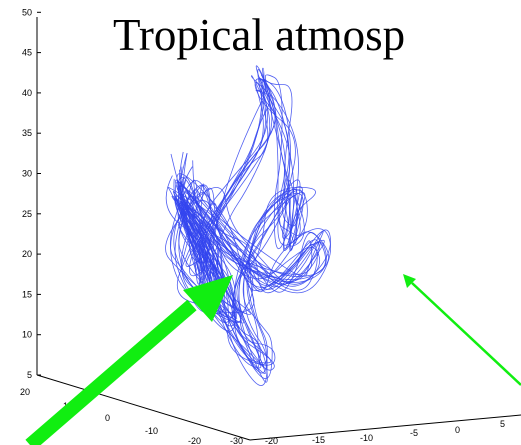 The image size is (521, 445). Describe the element at coordinates (27, 53) in the screenshot. I see `z-tick-label: 45` at that location.